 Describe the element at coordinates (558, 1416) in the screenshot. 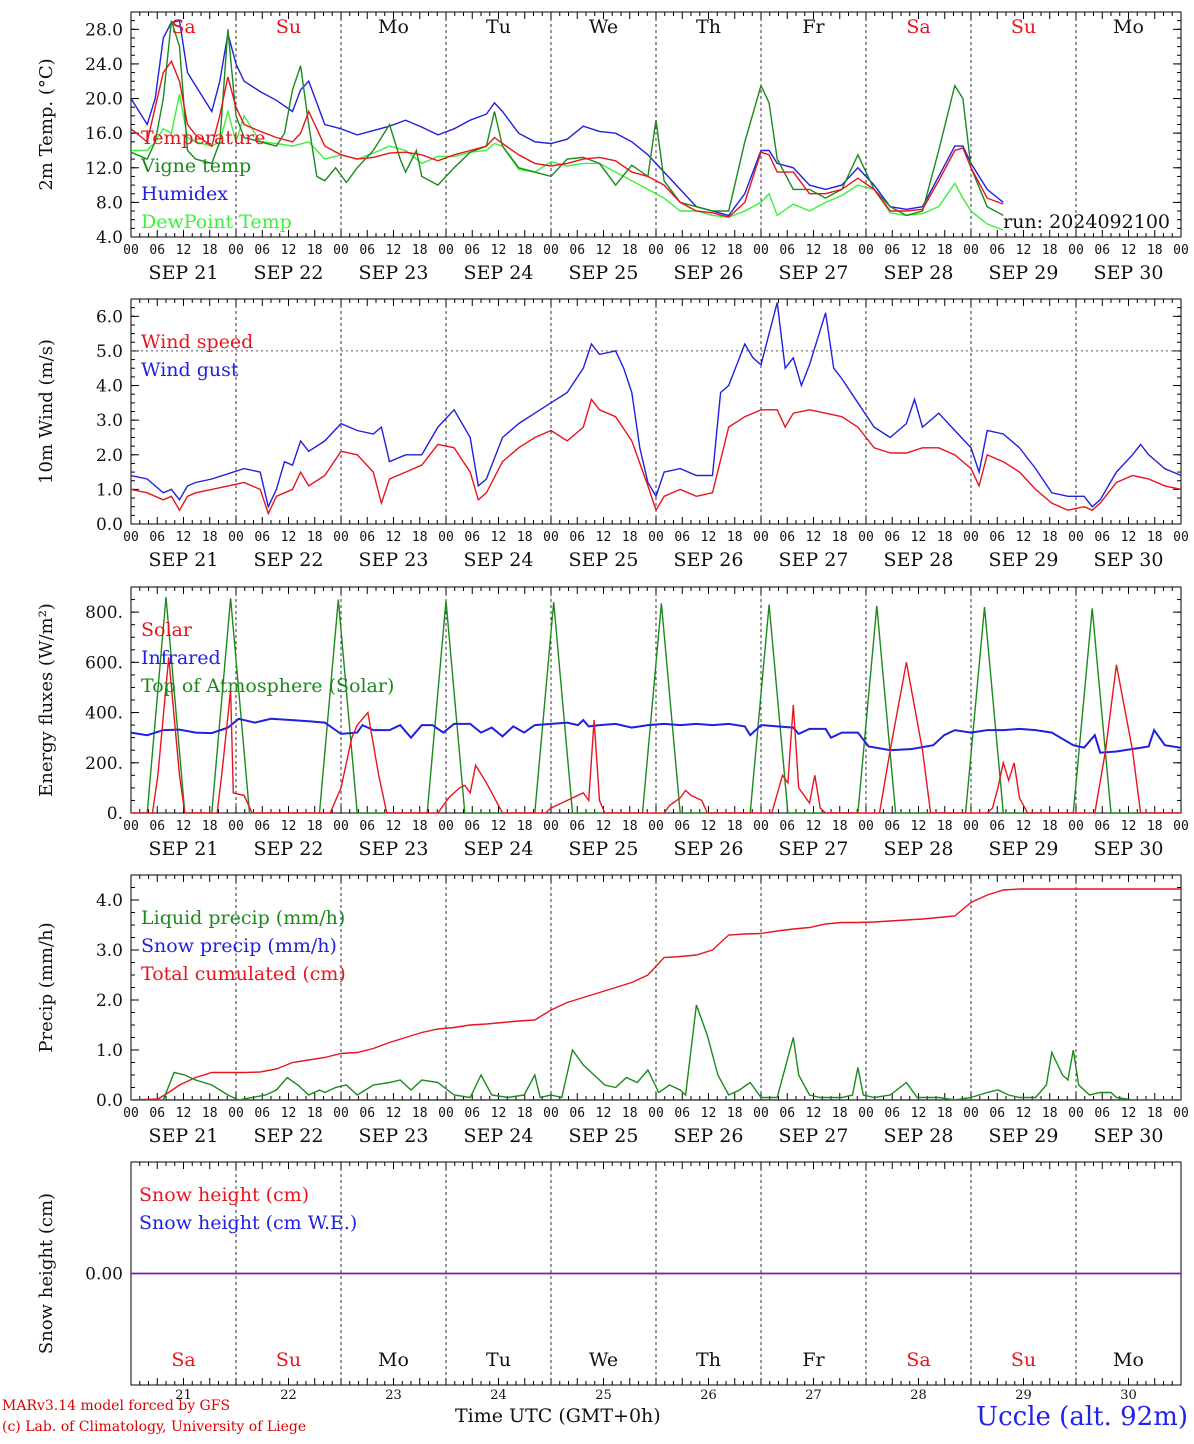

I see `time-axis-label: Time UTC (GMT+0h)` at that location.